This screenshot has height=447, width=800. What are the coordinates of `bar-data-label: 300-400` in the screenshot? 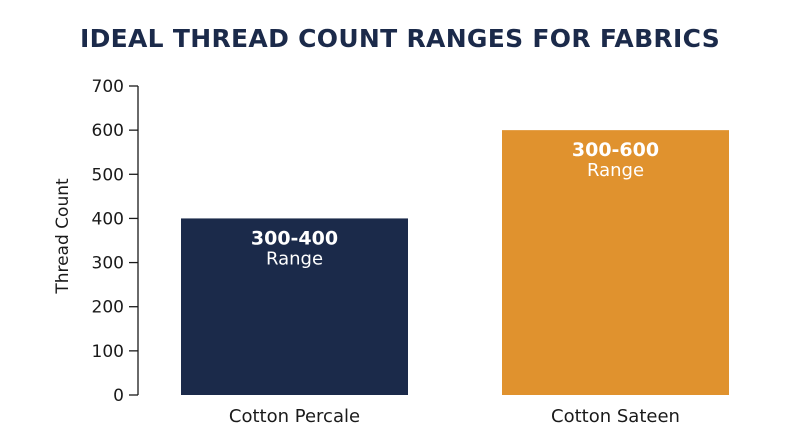 It's located at (294, 238).